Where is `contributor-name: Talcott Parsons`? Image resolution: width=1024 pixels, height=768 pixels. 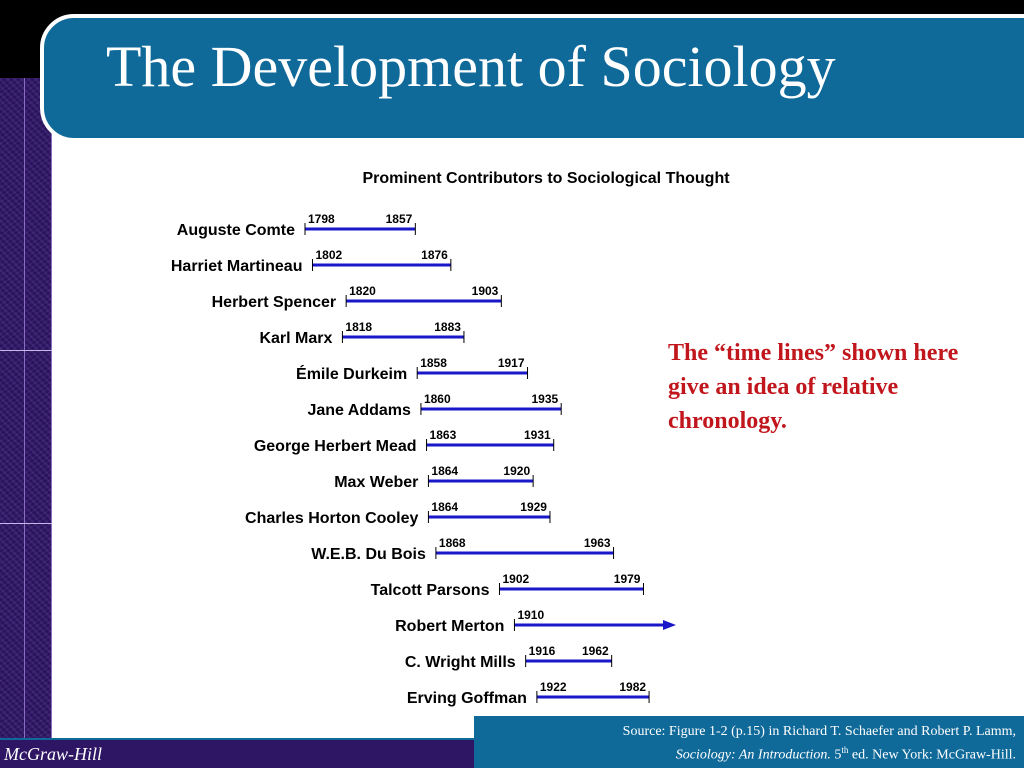 contributor-name: Talcott Parsons is located at coordinates (430, 590).